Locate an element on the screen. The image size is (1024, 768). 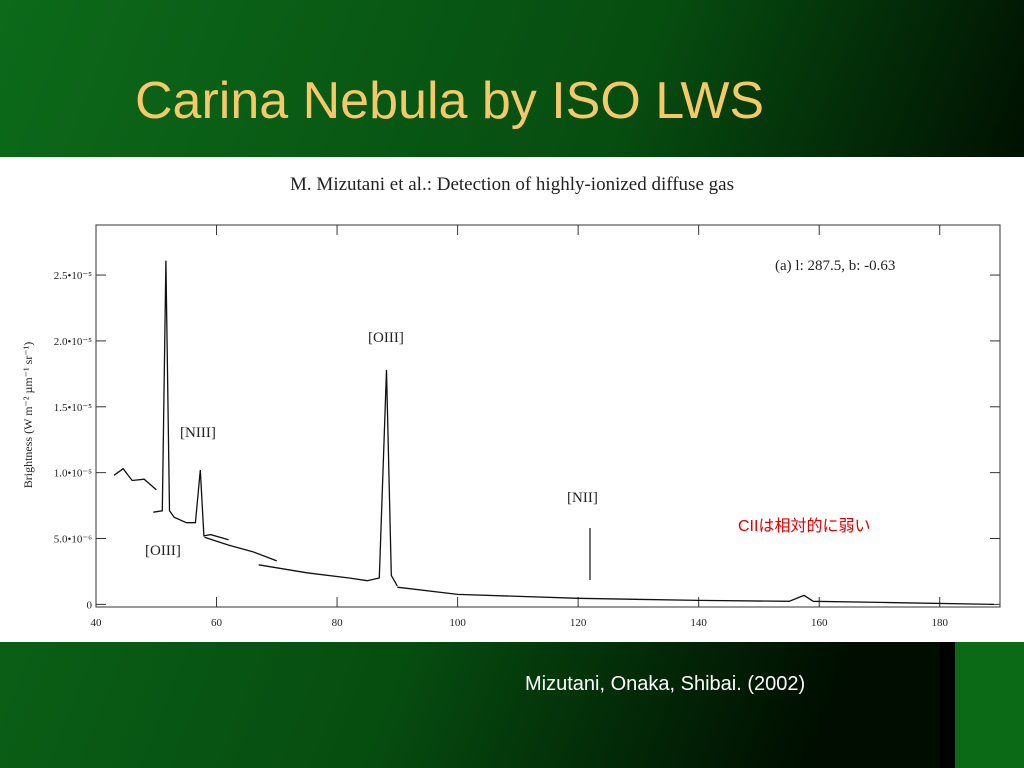
y-tick-label: 2.0•10⁻⁵ is located at coordinates (73, 342).